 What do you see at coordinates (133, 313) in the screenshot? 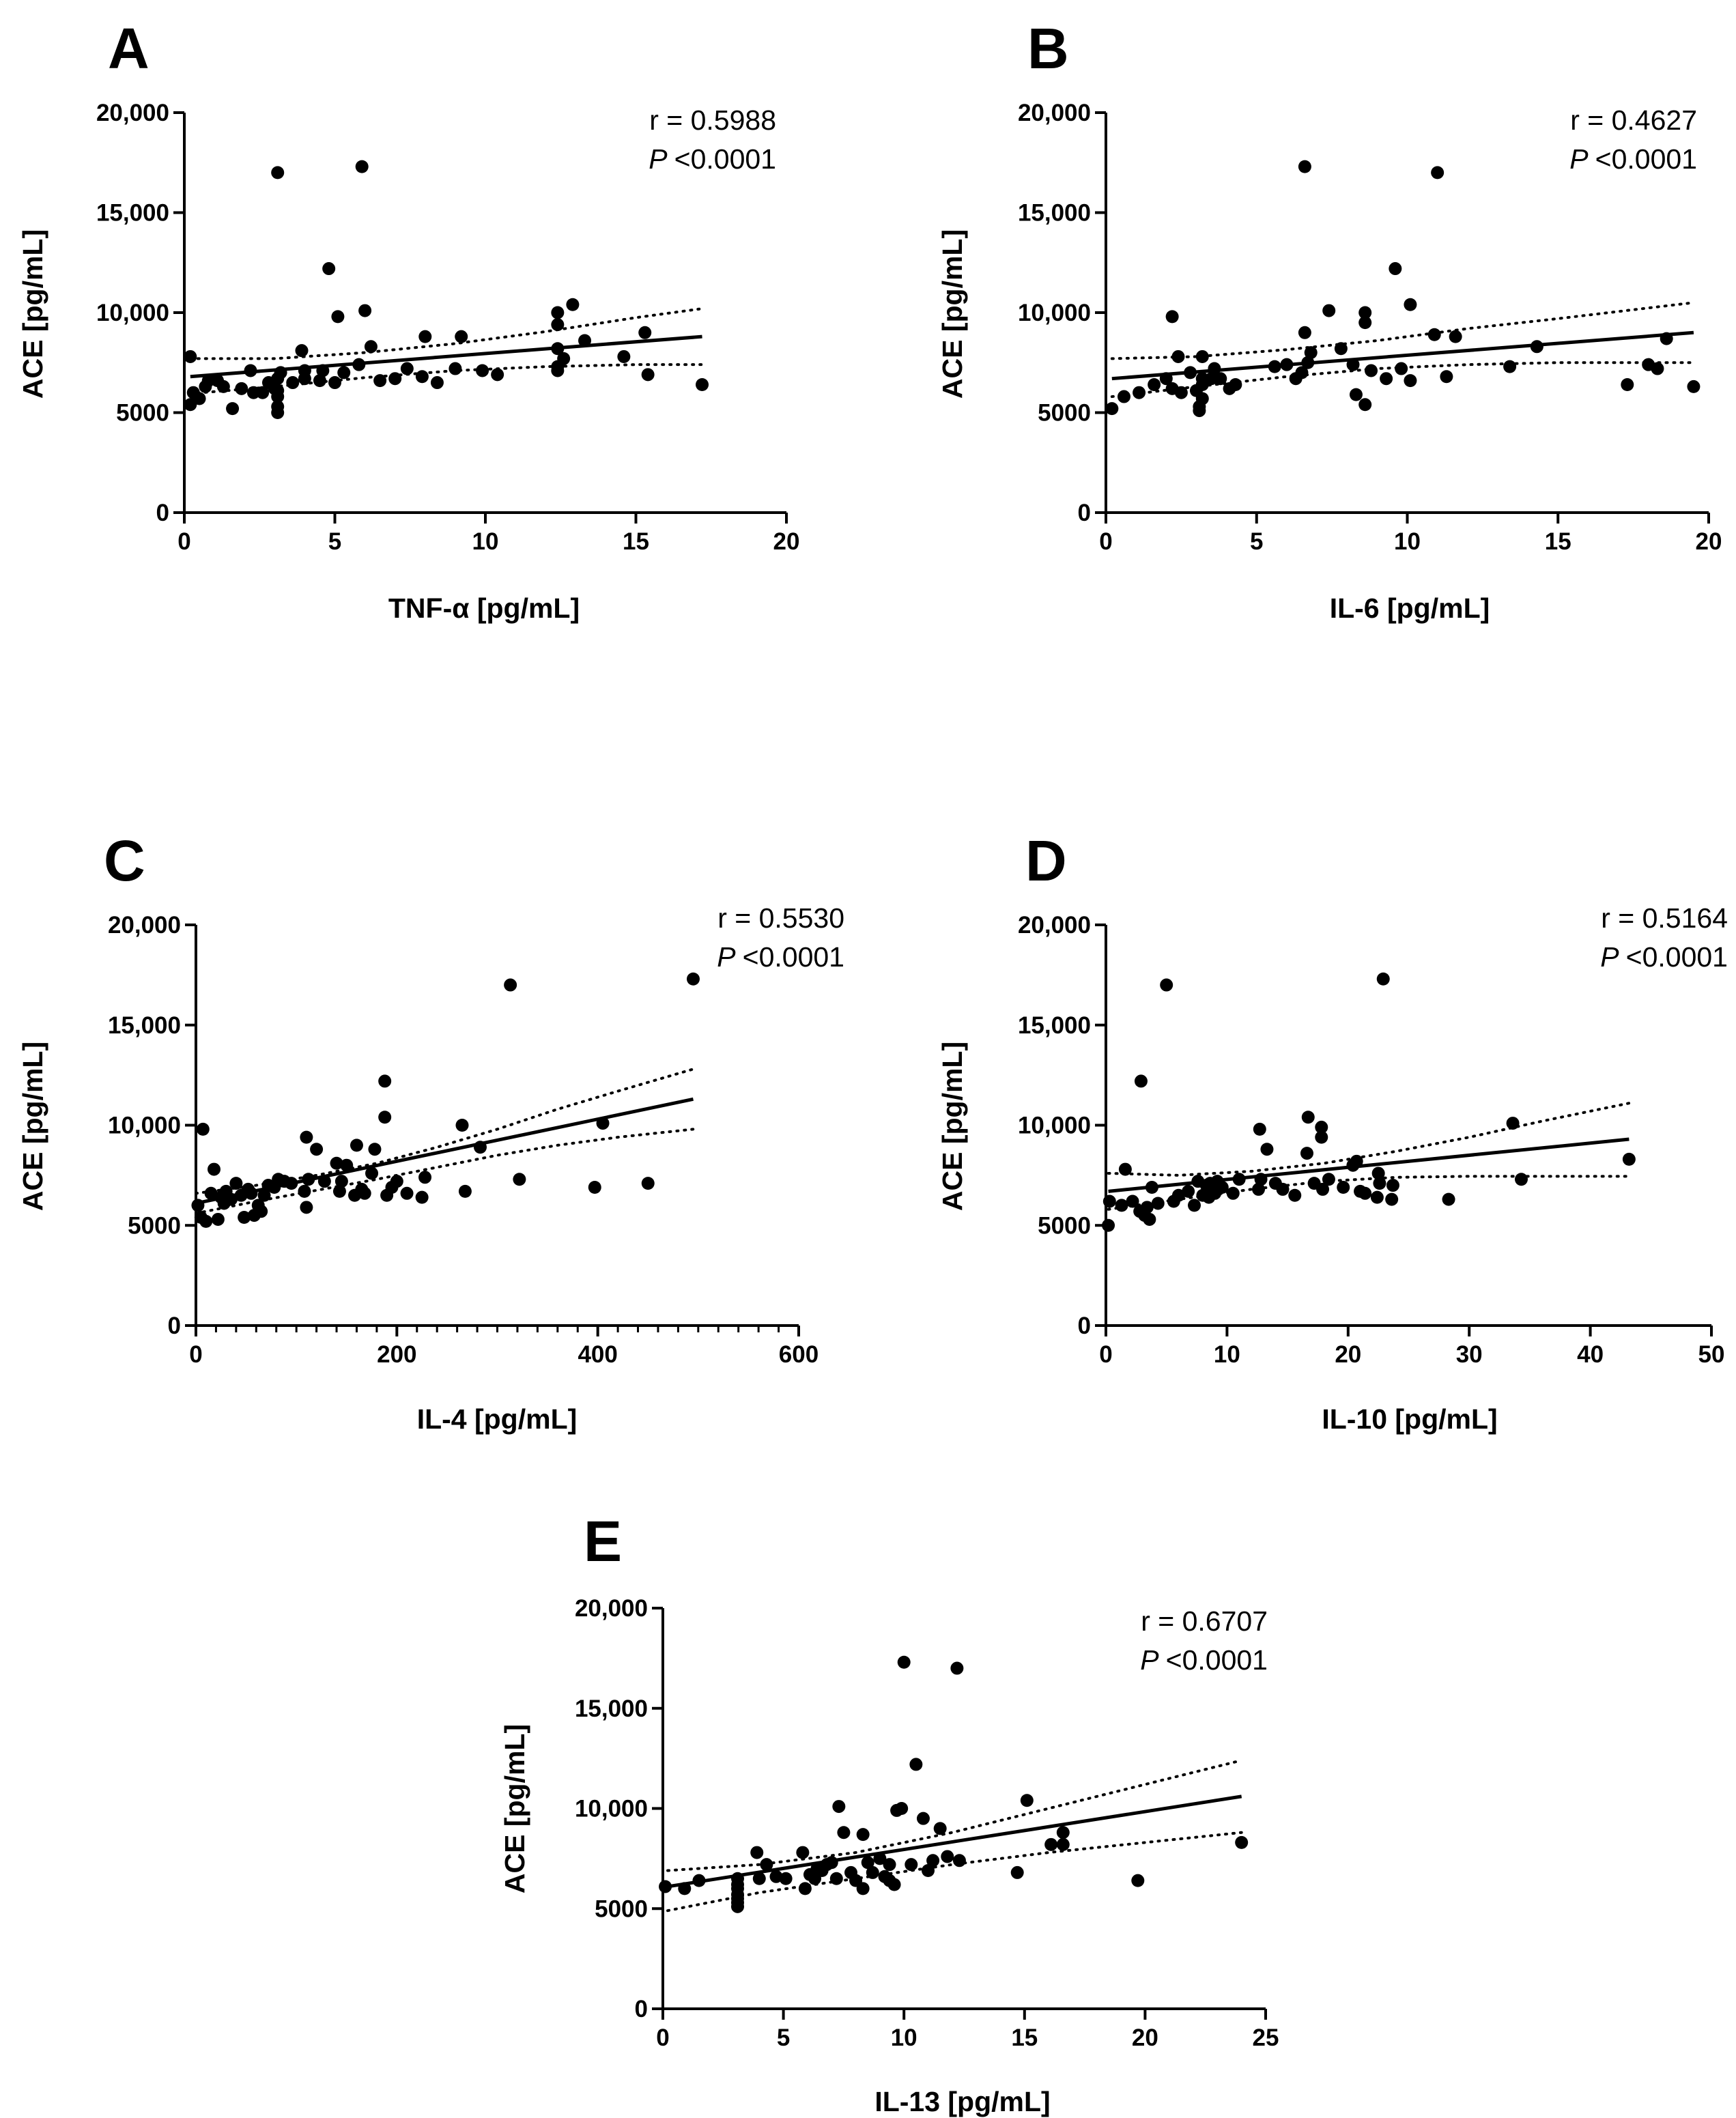
I see `panel-a-y-tick-label: 10,000` at bounding box center [133, 313].